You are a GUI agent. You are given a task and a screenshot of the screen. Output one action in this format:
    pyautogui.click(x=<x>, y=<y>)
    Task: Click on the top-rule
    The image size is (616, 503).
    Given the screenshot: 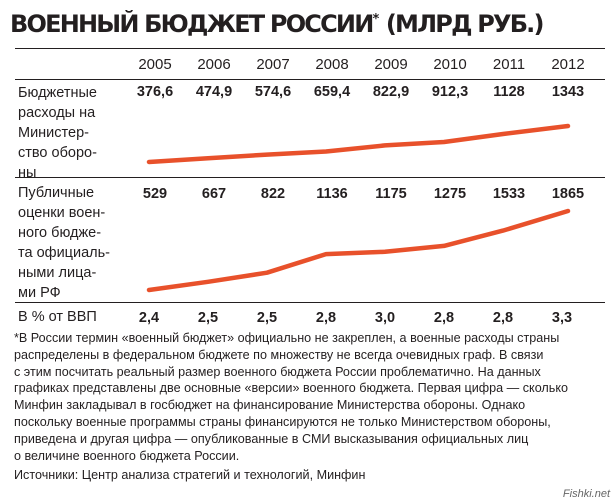 What is the action you would take?
    pyautogui.click(x=310, y=48)
    